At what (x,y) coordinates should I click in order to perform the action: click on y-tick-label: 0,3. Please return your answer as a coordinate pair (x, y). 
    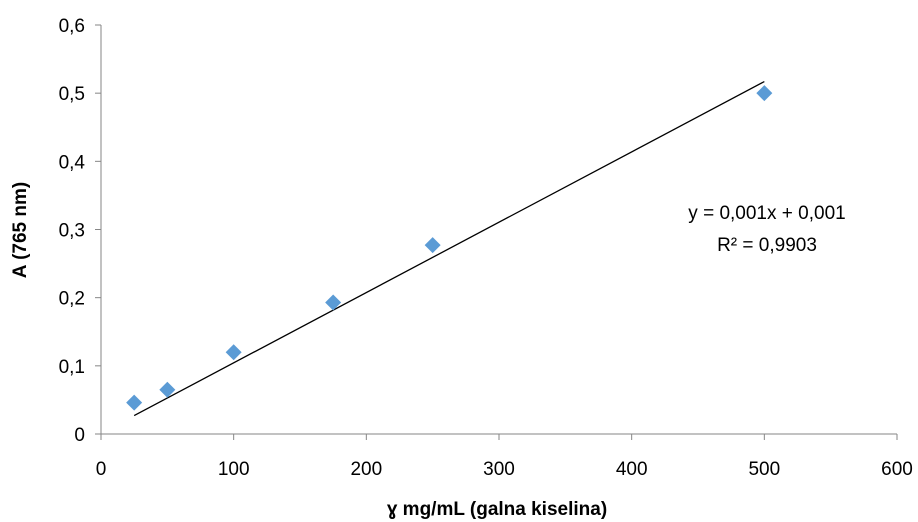
    Looking at the image, I should click on (72, 231).